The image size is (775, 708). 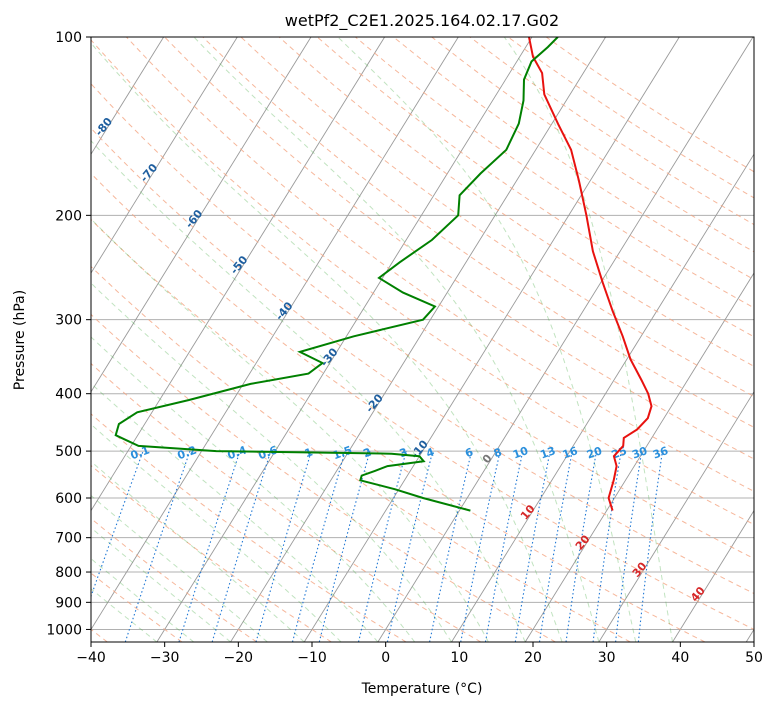 I want to click on isotherm--60, so click(x=201, y=215).